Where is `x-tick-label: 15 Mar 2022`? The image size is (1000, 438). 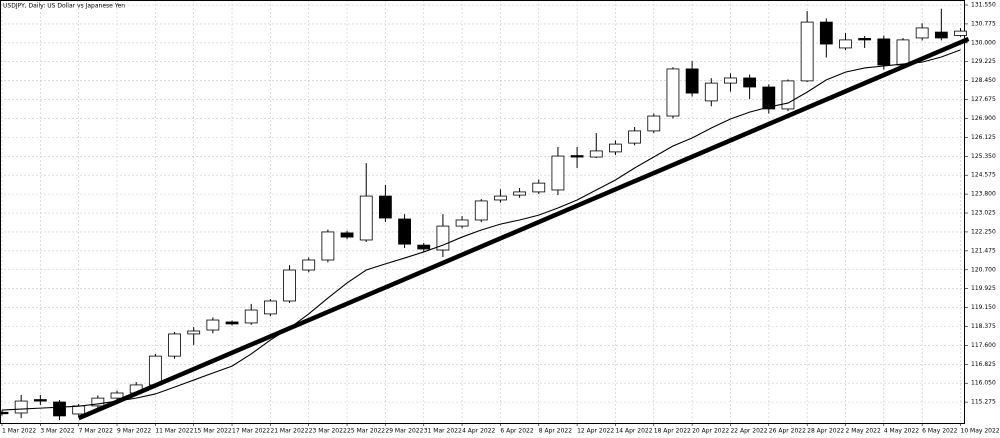 x-tick-label: 15 Mar 2022 is located at coordinates (213, 431).